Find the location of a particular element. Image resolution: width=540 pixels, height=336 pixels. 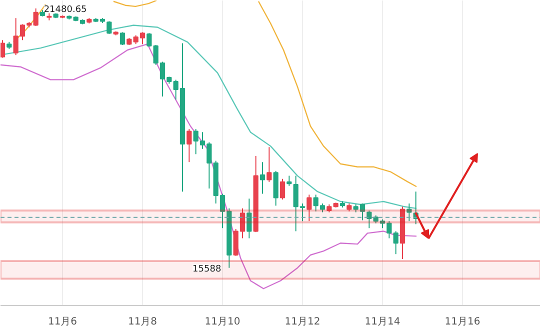

annotation: 15588 is located at coordinates (207, 269).